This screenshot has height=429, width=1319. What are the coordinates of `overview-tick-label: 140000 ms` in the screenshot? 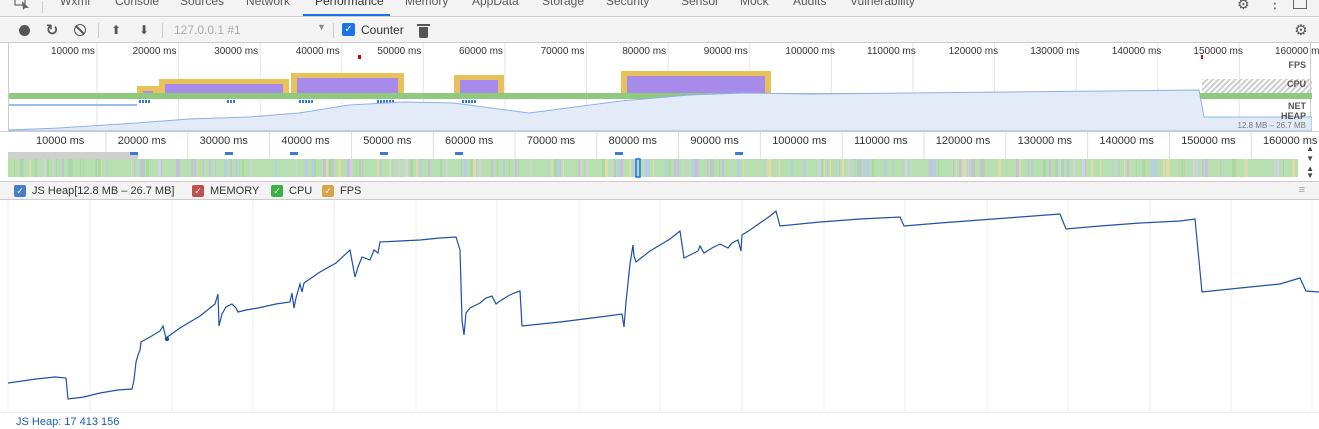 It's located at (1136, 51).